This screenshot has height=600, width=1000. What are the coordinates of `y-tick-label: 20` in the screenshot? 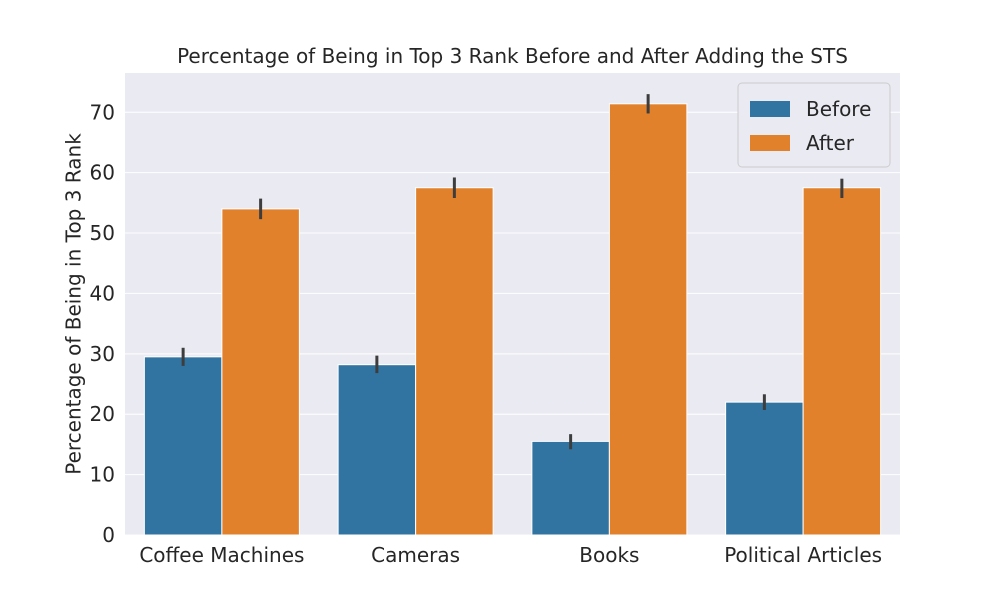 It's located at (102, 414).